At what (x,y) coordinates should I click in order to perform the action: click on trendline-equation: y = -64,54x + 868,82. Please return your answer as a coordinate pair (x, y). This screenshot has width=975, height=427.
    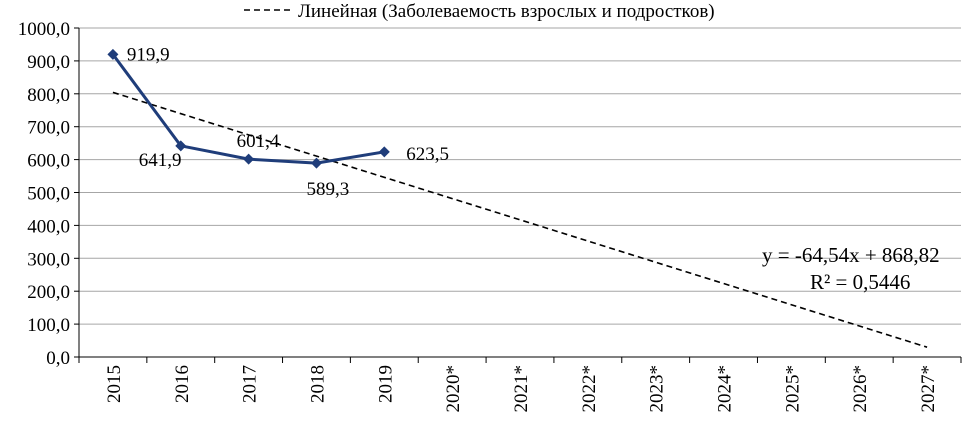
    Looking at the image, I should click on (851, 255).